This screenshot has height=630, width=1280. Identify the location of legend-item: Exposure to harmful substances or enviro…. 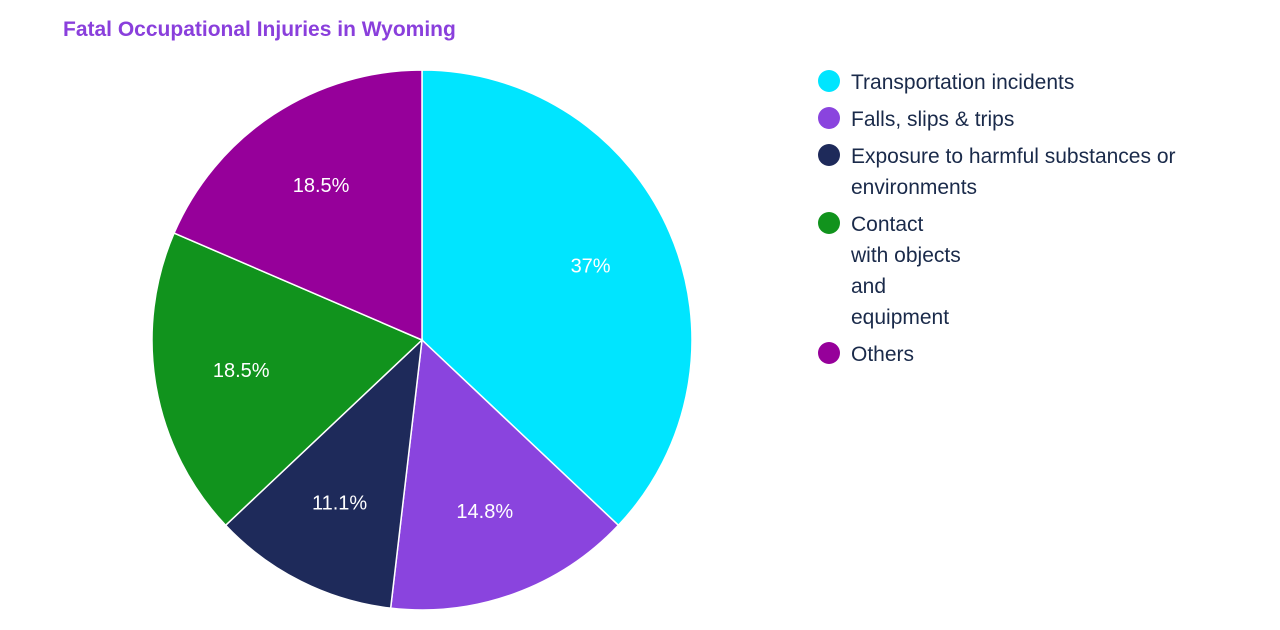
(1028, 172).